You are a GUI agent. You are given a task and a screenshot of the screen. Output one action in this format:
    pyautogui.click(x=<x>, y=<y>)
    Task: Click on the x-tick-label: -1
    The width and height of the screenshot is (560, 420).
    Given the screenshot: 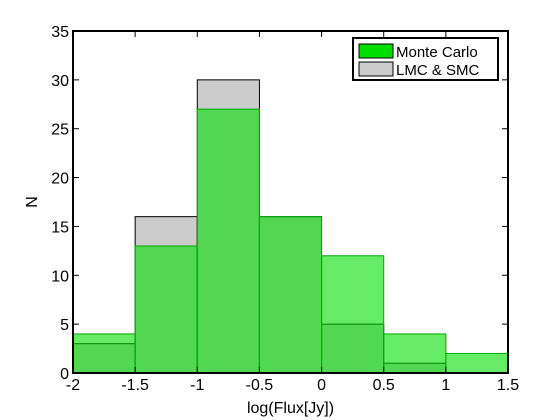 What is the action you would take?
    pyautogui.click(x=197, y=385)
    